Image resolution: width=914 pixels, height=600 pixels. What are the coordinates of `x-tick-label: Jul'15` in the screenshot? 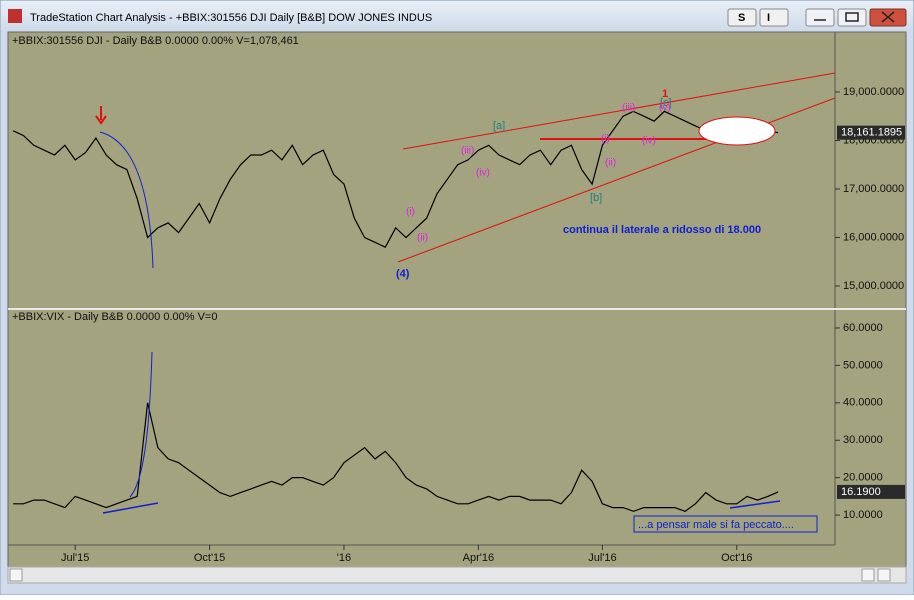 It's located at (75, 558).